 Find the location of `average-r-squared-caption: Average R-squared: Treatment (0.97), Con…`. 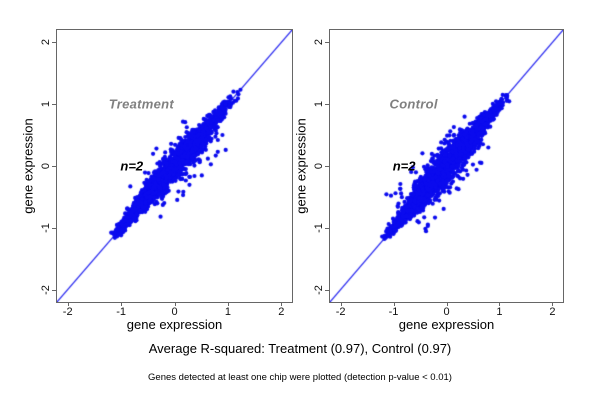

average-r-squared-caption: Average R-squared: Treatment (0.97), Con… is located at coordinates (300, 348).